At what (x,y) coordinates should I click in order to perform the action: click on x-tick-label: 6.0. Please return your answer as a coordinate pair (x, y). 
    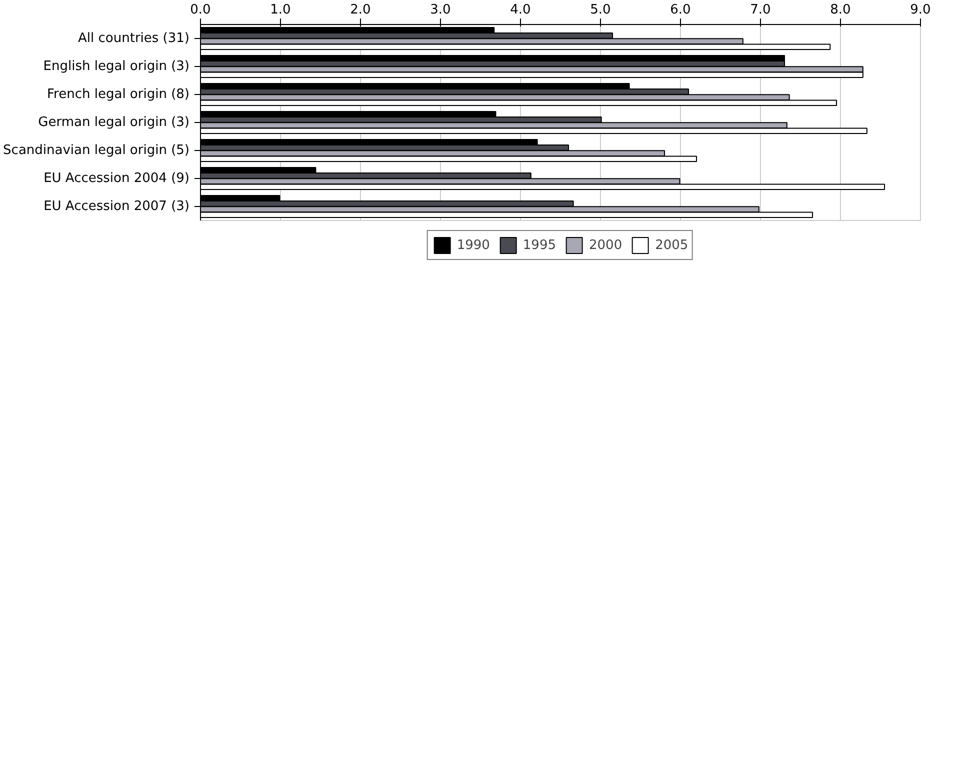
    Looking at the image, I should click on (680, 10).